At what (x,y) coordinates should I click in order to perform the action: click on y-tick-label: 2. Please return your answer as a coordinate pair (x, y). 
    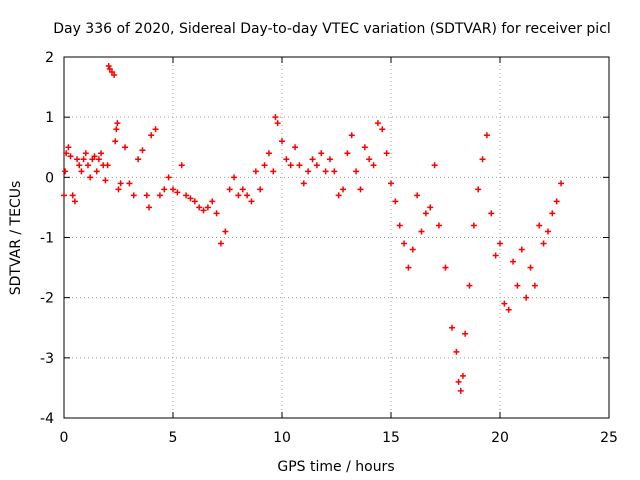
    Looking at the image, I should click on (49, 58).